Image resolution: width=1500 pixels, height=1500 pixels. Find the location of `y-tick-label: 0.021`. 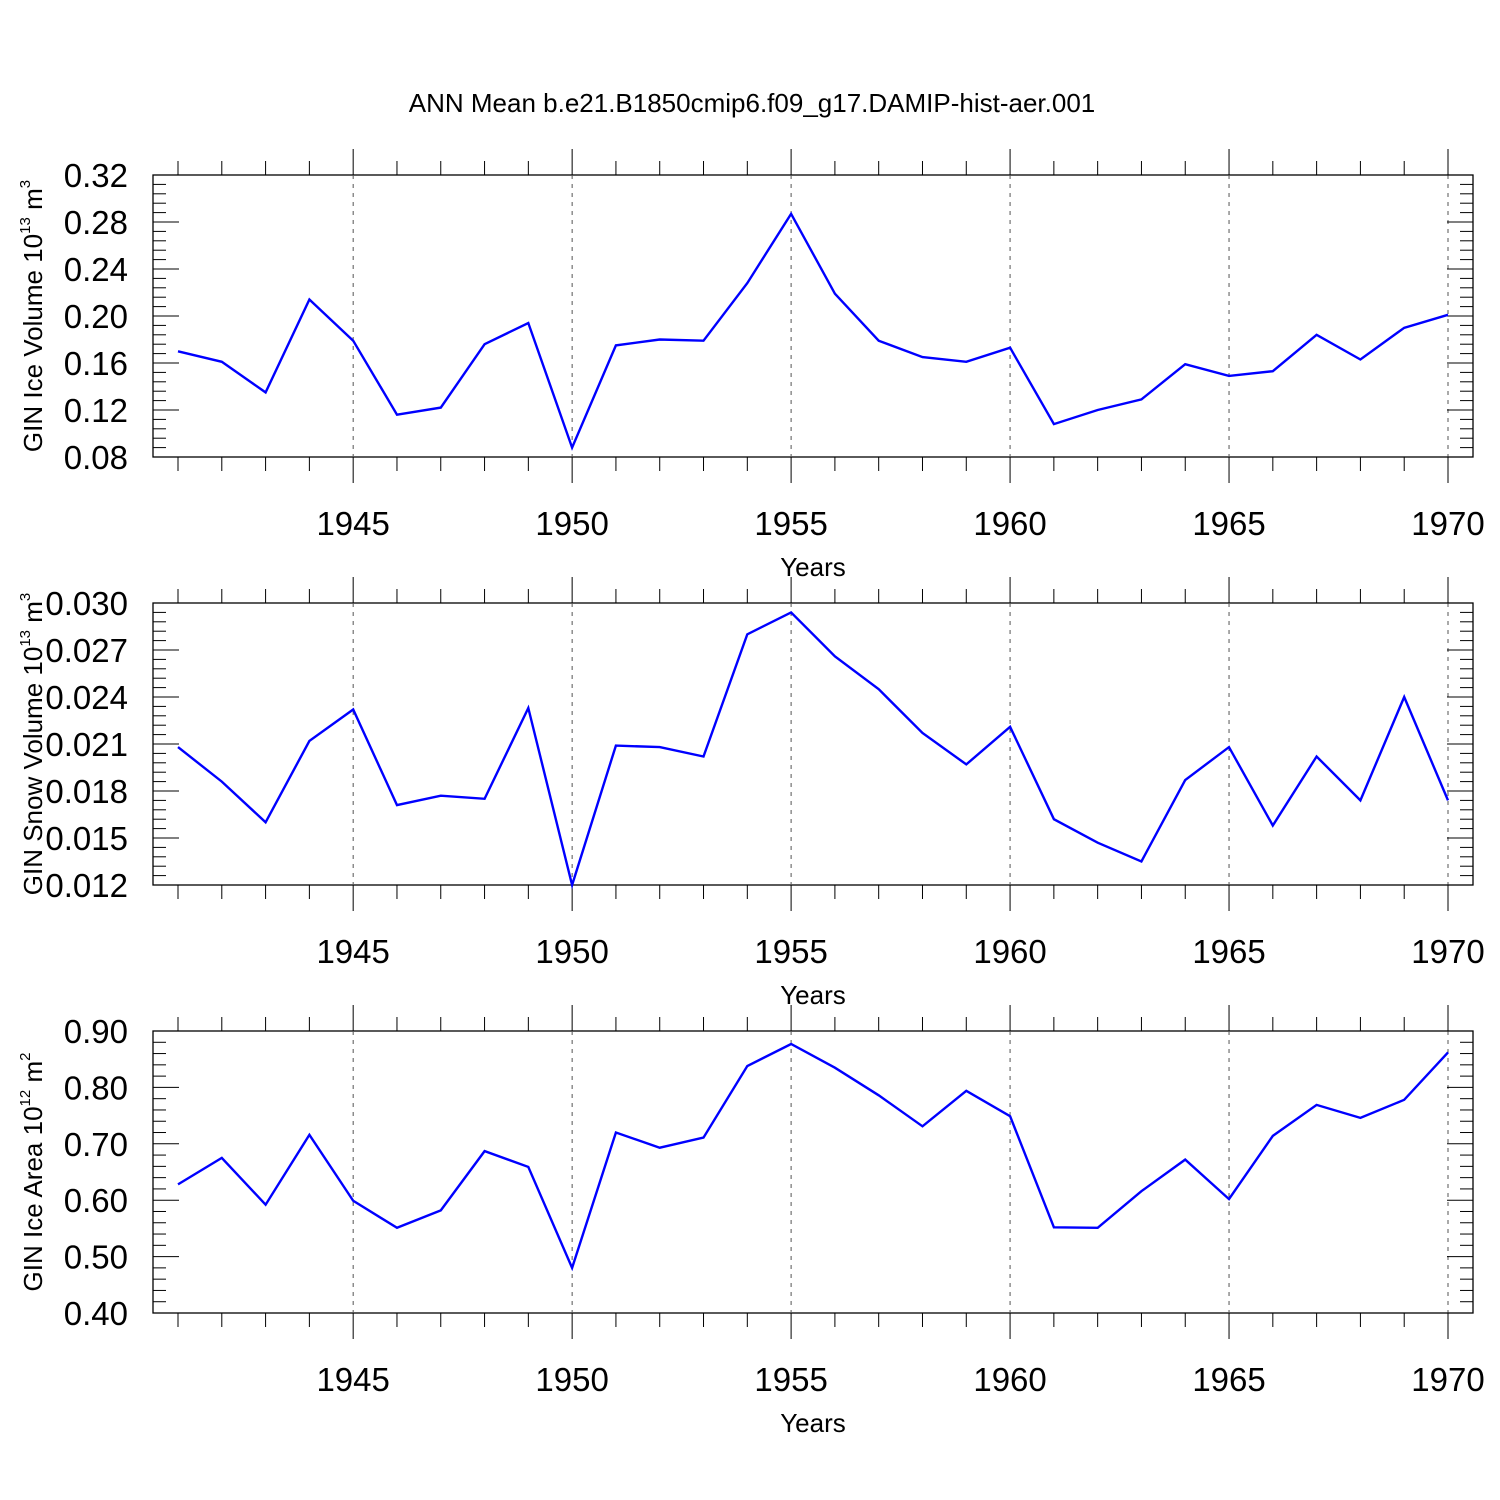

y-tick-label: 0.021 is located at coordinates (86, 744).